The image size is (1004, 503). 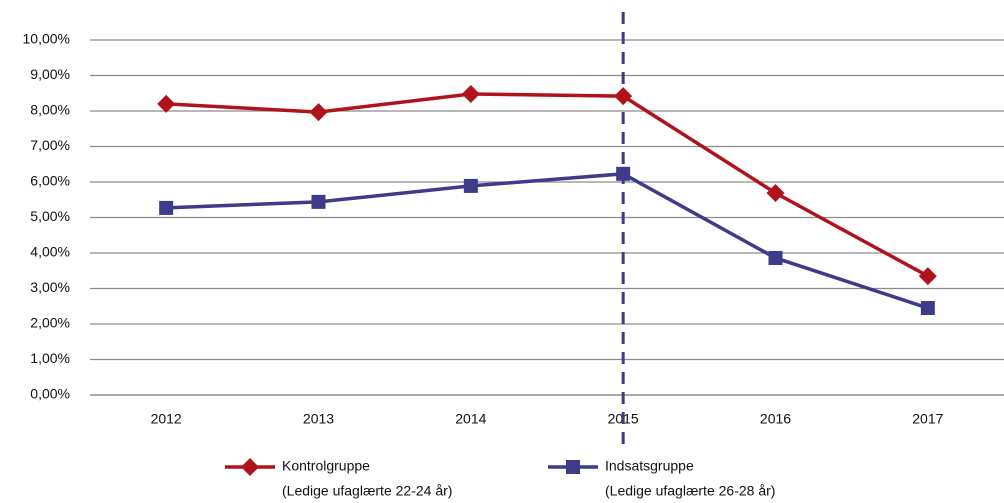 I want to click on y-tick-label: 3,00%, so click(x=50, y=287).